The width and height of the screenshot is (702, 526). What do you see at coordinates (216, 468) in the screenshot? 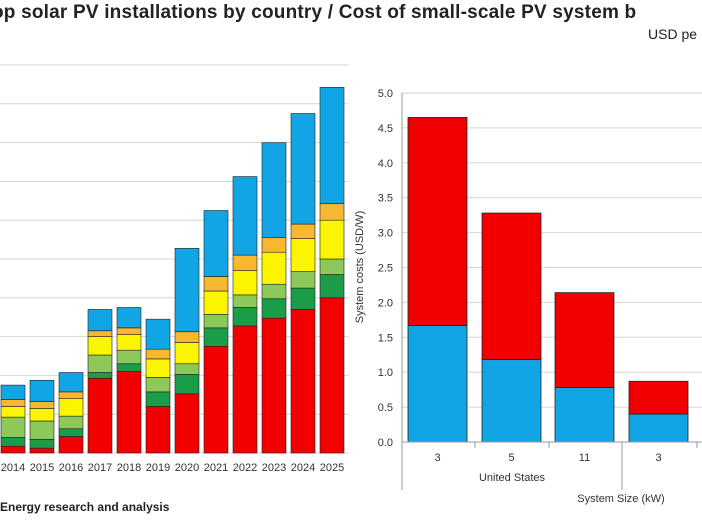
I see `left-x-tick-label: 2021` at bounding box center [216, 468].